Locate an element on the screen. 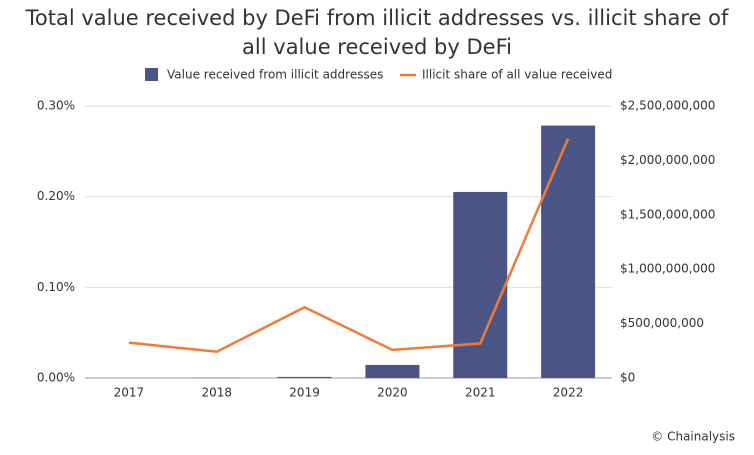 This screenshot has width=754, height=455. y-tick-label: 0.10% is located at coordinates (56, 287).